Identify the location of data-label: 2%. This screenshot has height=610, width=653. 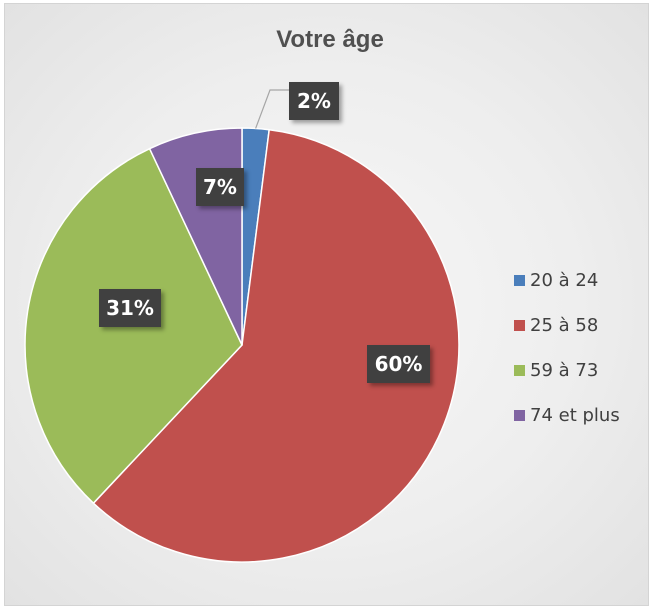
(314, 101).